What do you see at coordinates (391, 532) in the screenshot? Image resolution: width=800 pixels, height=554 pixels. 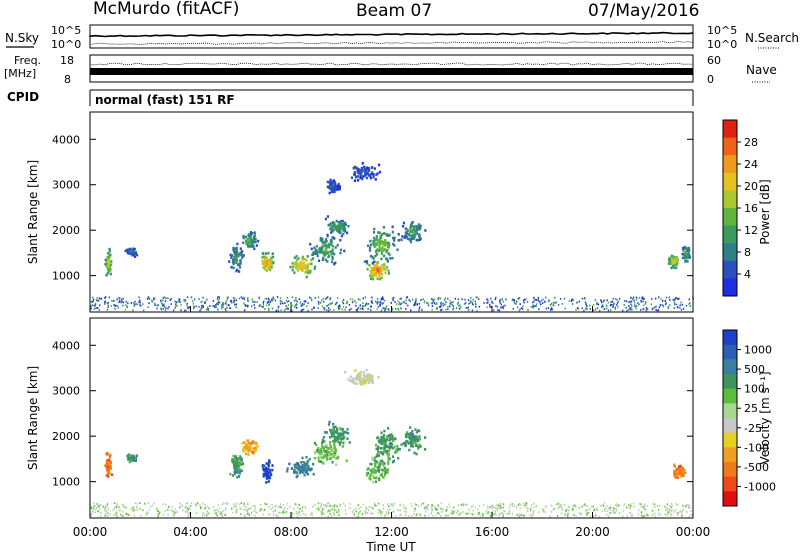 I see `x-tick-label: 12:00` at bounding box center [391, 532].